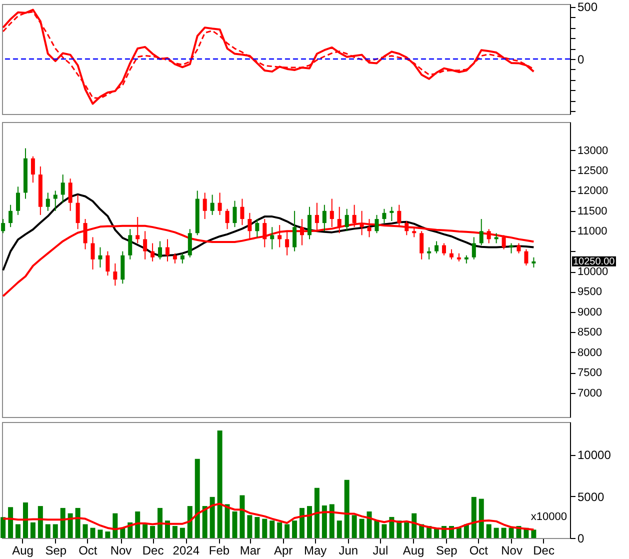 This screenshot has height=559, width=629. I want to click on x-tick-label: Feb, so click(219, 551).